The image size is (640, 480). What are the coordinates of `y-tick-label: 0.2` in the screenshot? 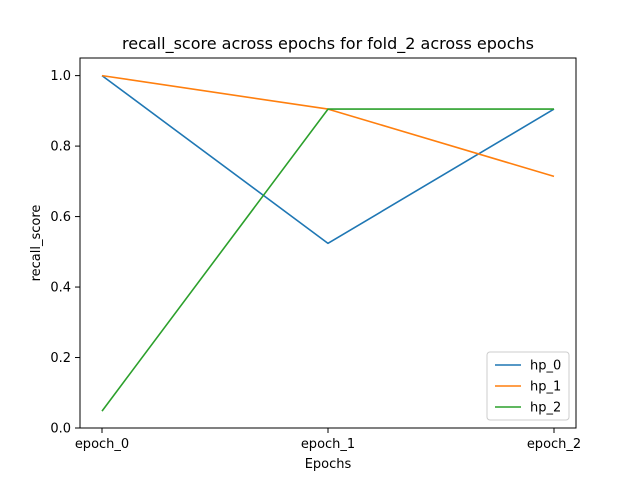 It's located at (60, 358).